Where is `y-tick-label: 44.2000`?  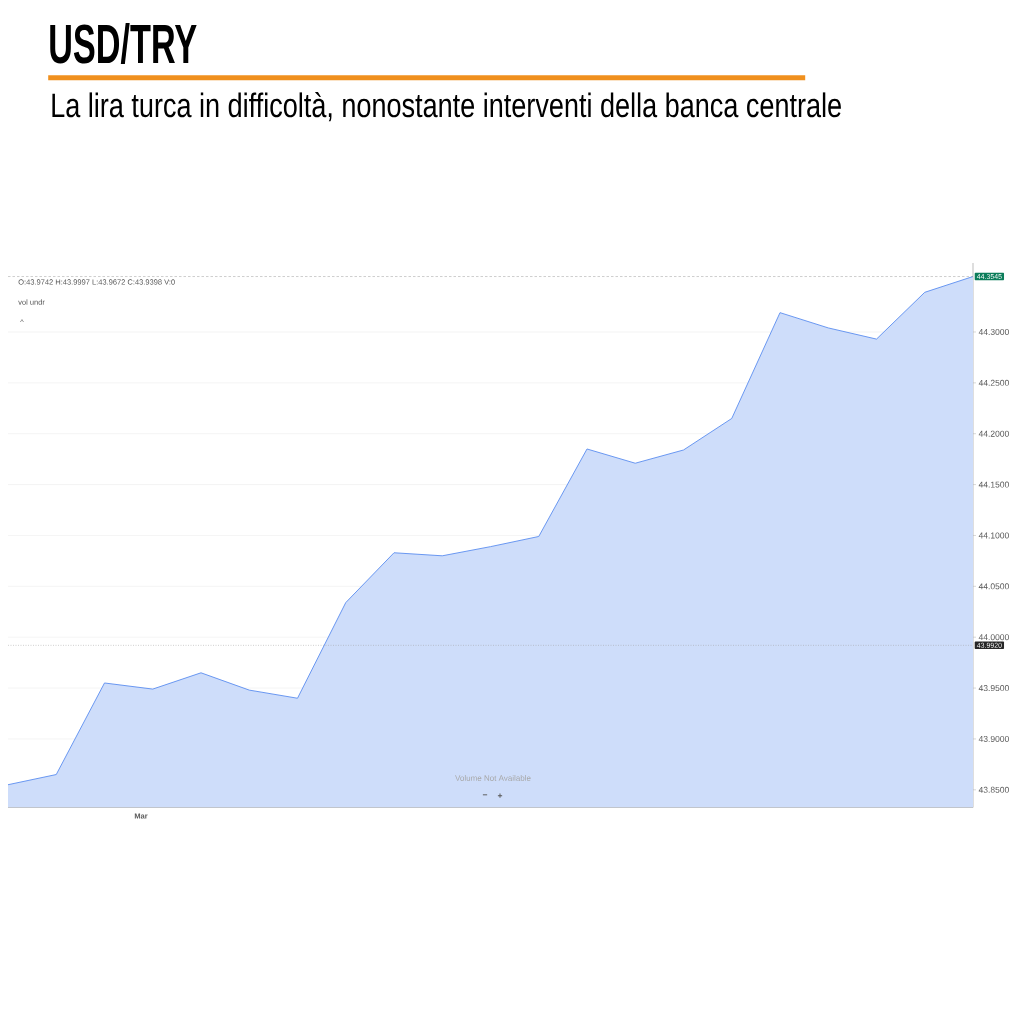
y-tick-label: 44.2000 is located at coordinates (993, 433).